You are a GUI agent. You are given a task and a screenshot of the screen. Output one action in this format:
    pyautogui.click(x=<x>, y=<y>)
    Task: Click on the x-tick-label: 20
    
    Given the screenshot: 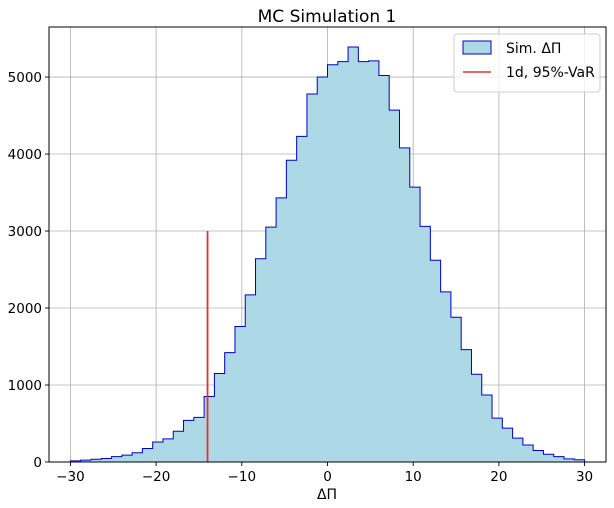 What is the action you would take?
    pyautogui.click(x=498, y=477)
    